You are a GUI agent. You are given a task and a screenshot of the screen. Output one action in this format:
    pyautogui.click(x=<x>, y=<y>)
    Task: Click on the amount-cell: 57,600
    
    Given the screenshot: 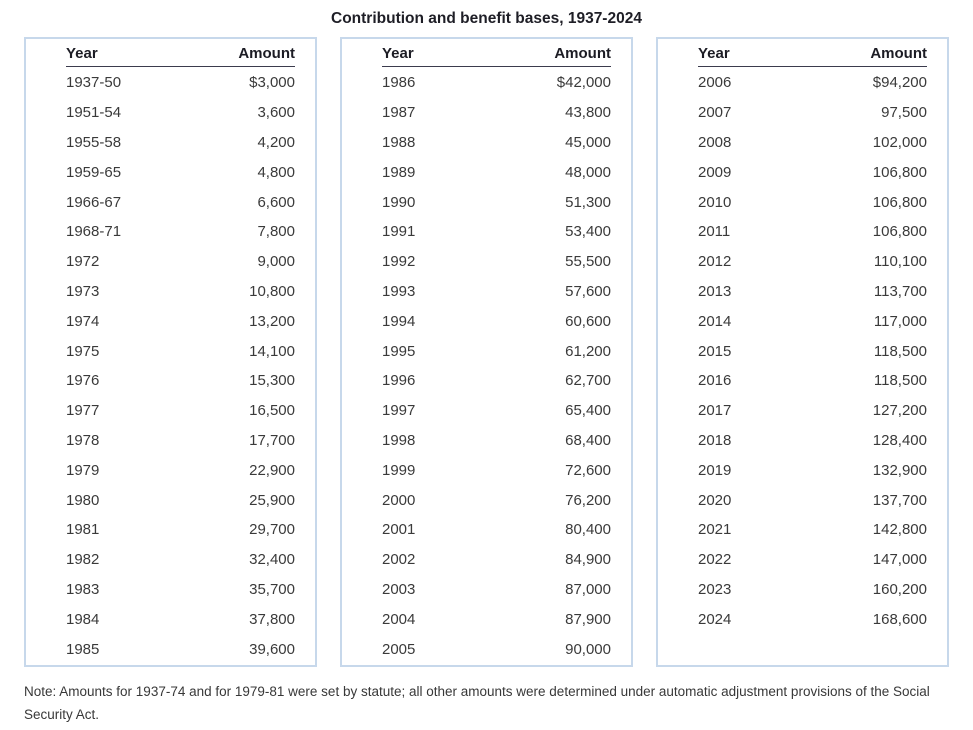 What is the action you would take?
    pyautogui.click(x=588, y=291)
    